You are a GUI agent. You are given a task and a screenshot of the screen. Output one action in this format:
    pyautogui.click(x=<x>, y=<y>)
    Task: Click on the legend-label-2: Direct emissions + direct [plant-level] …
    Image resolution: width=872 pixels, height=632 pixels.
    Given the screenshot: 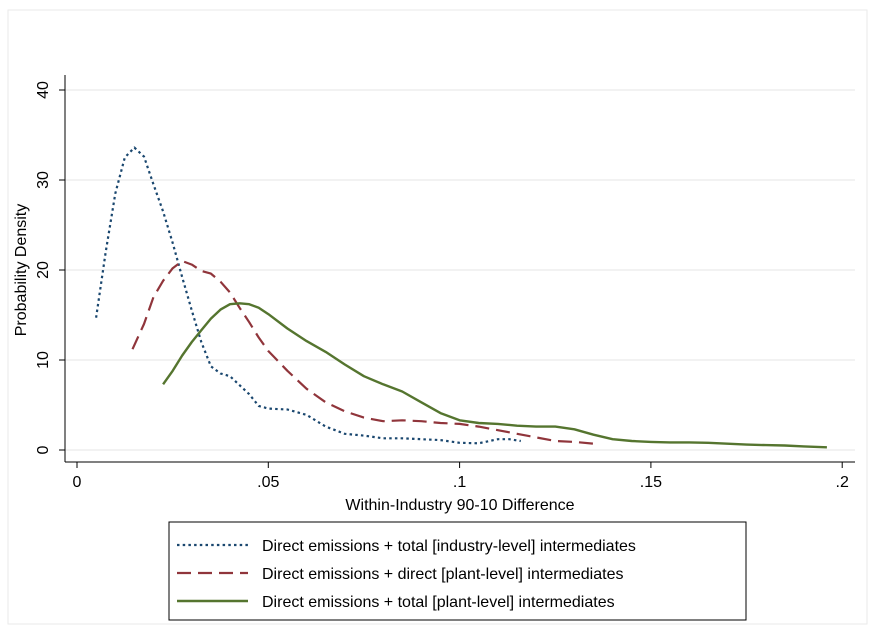 What is the action you would take?
    pyautogui.click(x=442, y=574)
    